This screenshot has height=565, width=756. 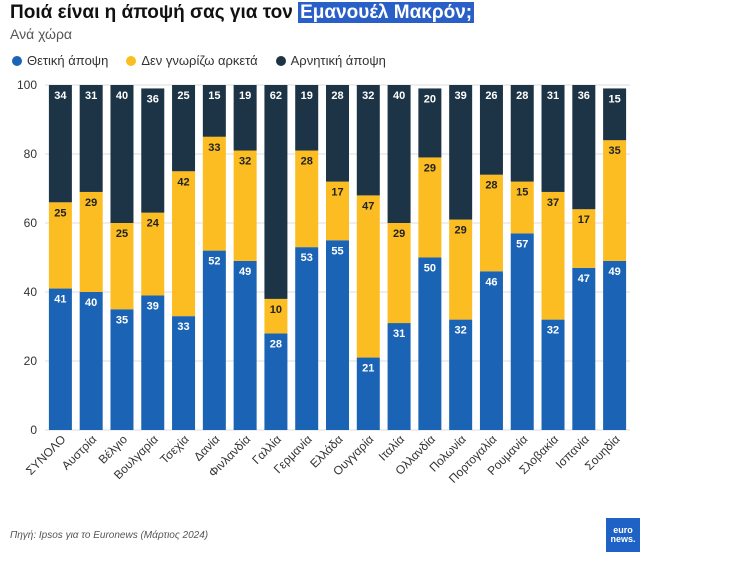 What do you see at coordinates (491, 96) in the screenshot?
I see `data-label: 26` at bounding box center [491, 96].